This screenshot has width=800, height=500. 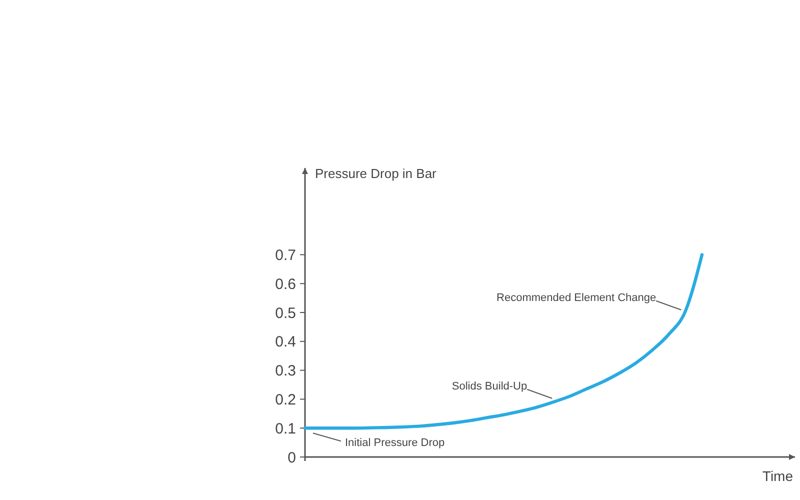 I want to click on y-tick-label: 0.5, so click(x=285, y=313).